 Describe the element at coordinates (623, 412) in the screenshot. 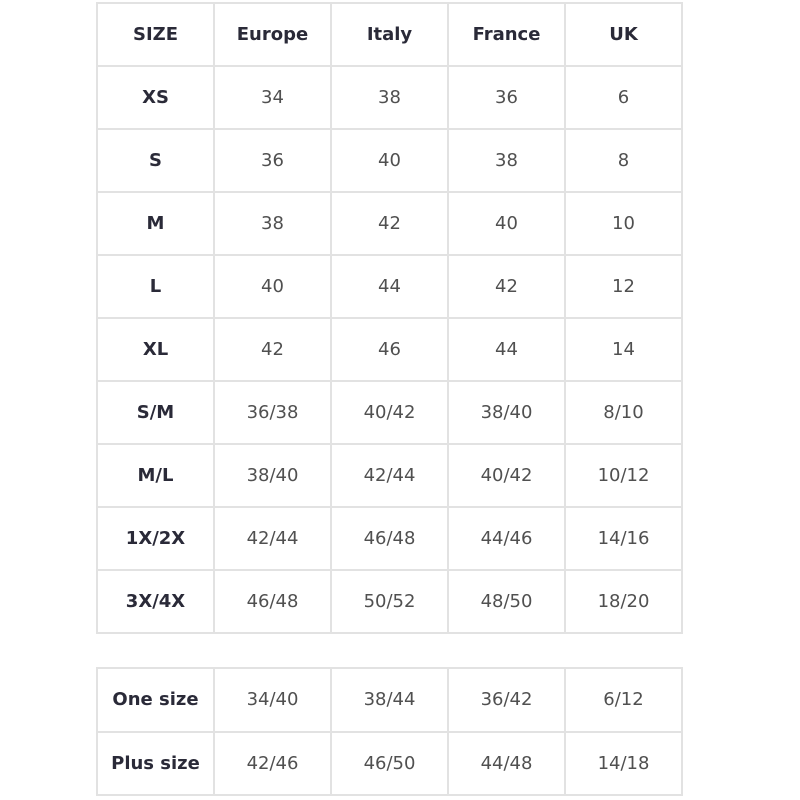

I see `size-value-cell: 8/10` at that location.